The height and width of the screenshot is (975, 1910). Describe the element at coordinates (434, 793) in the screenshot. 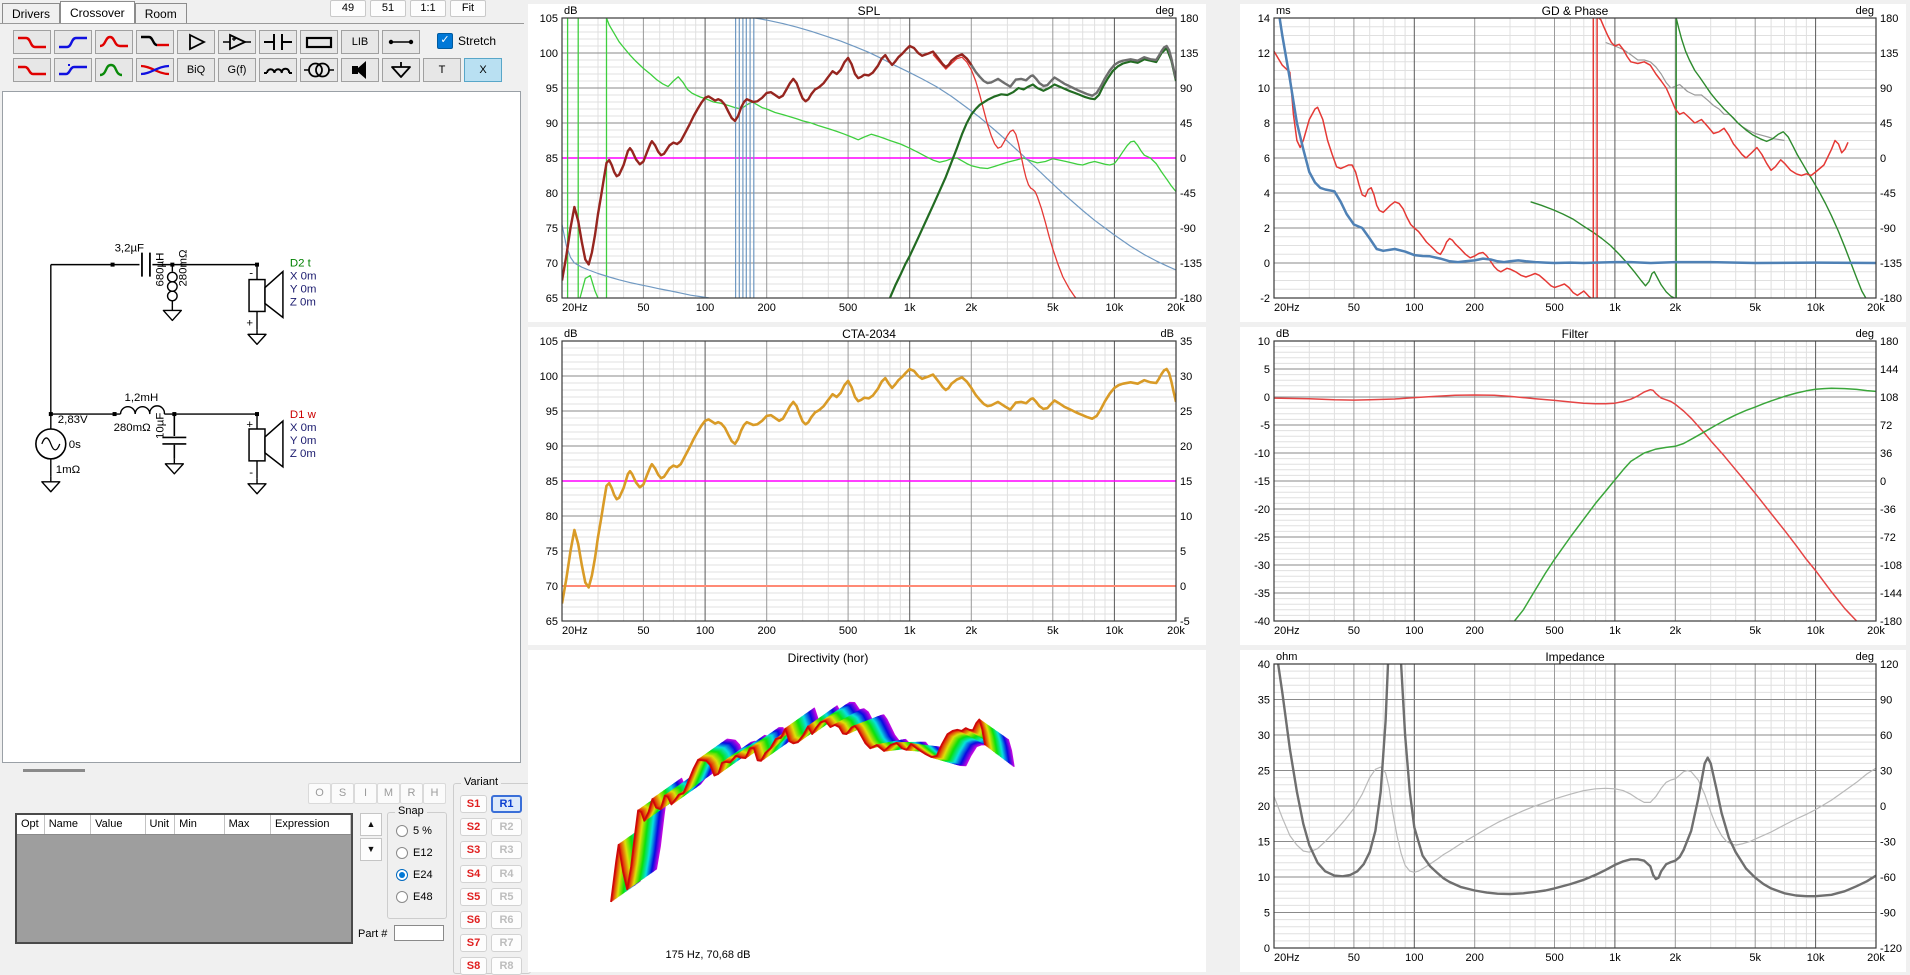

I see `opt-button-h: H` at that location.